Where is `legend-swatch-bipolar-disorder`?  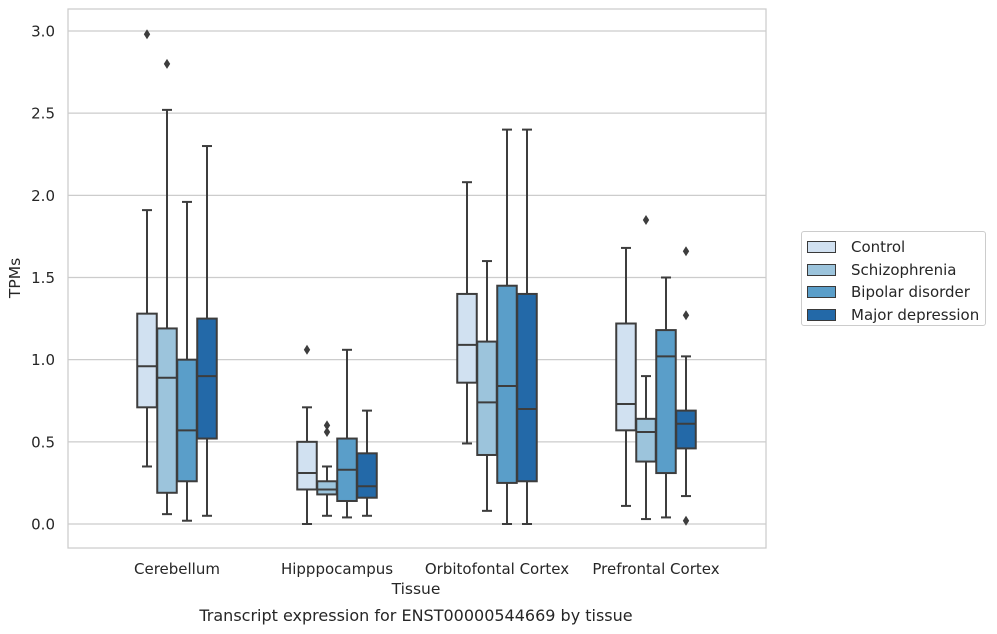
legend-swatch-bipolar-disorder is located at coordinates (821, 292).